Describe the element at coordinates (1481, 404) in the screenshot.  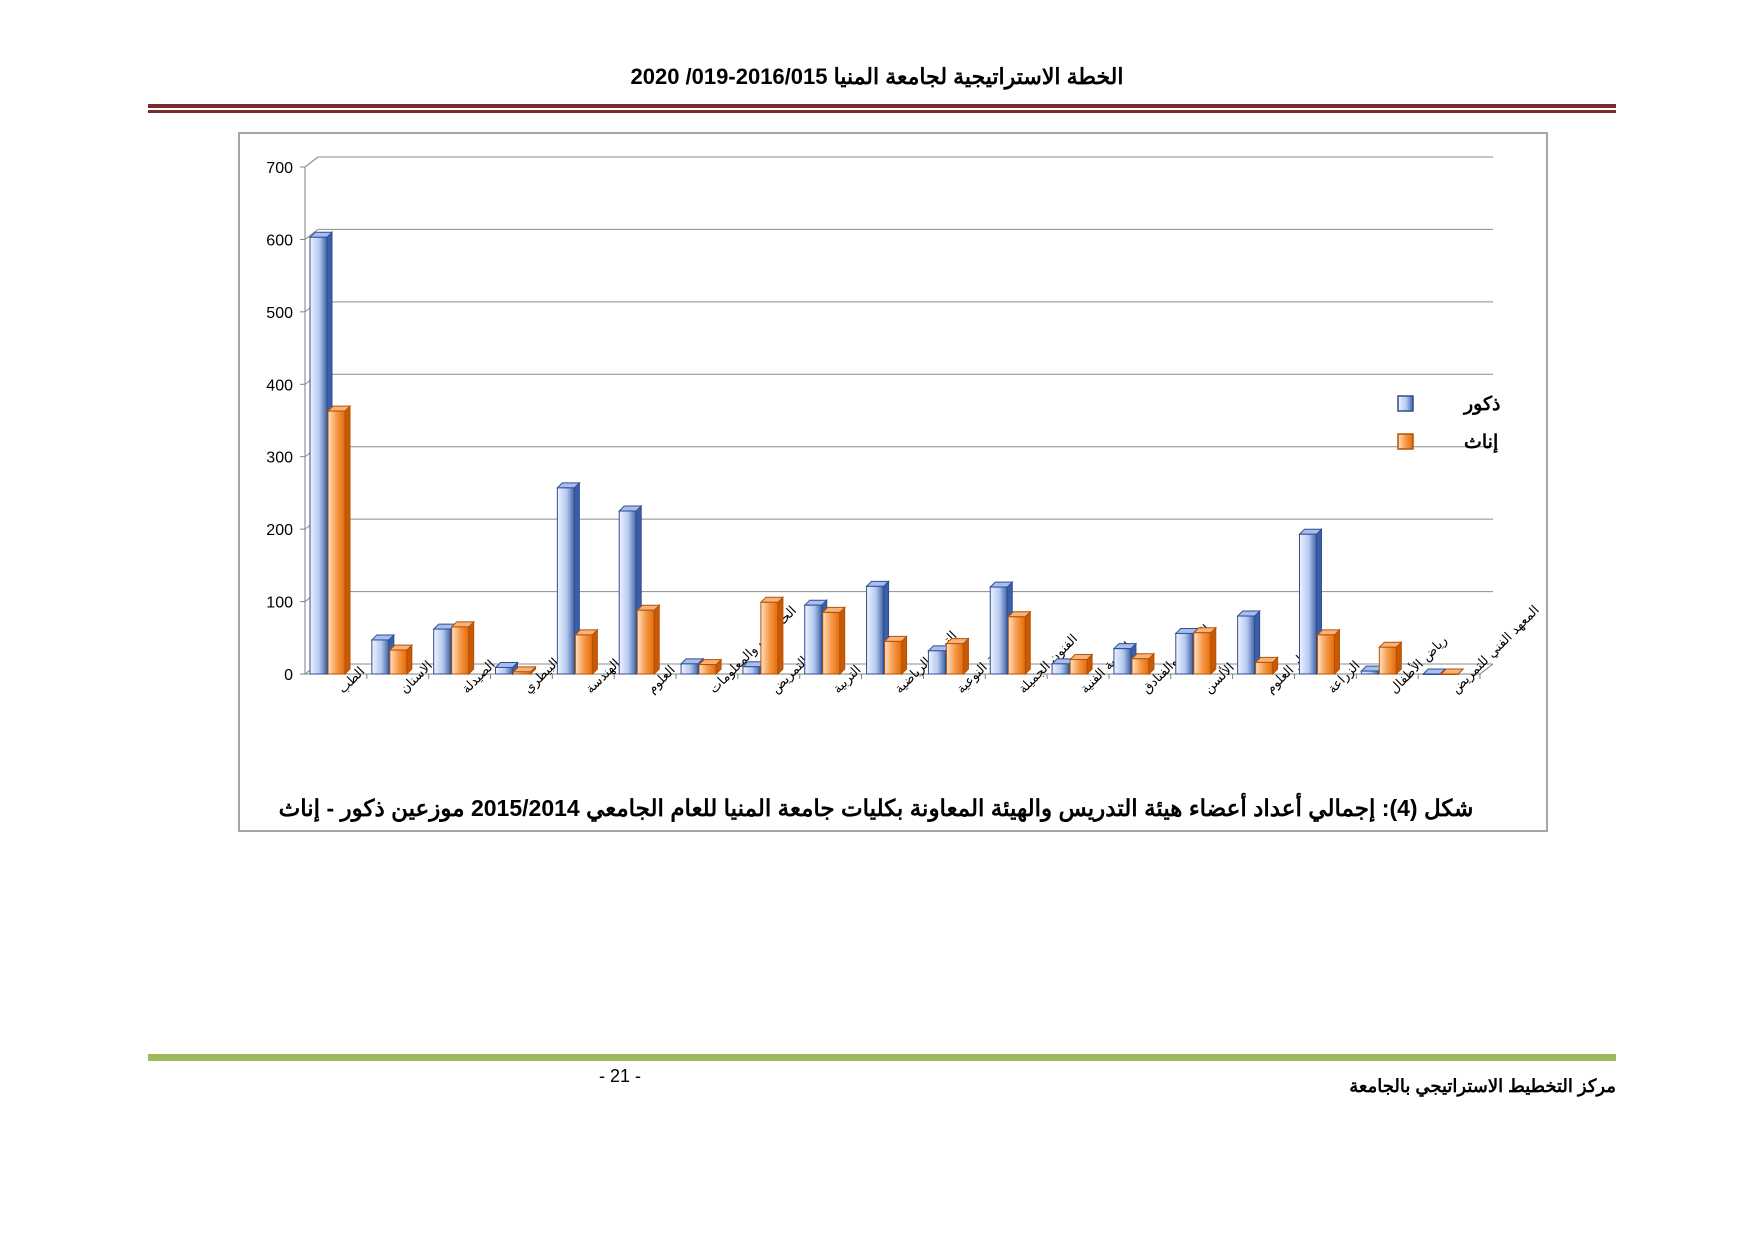
I see `legend-label-male: ذكور` at that location.